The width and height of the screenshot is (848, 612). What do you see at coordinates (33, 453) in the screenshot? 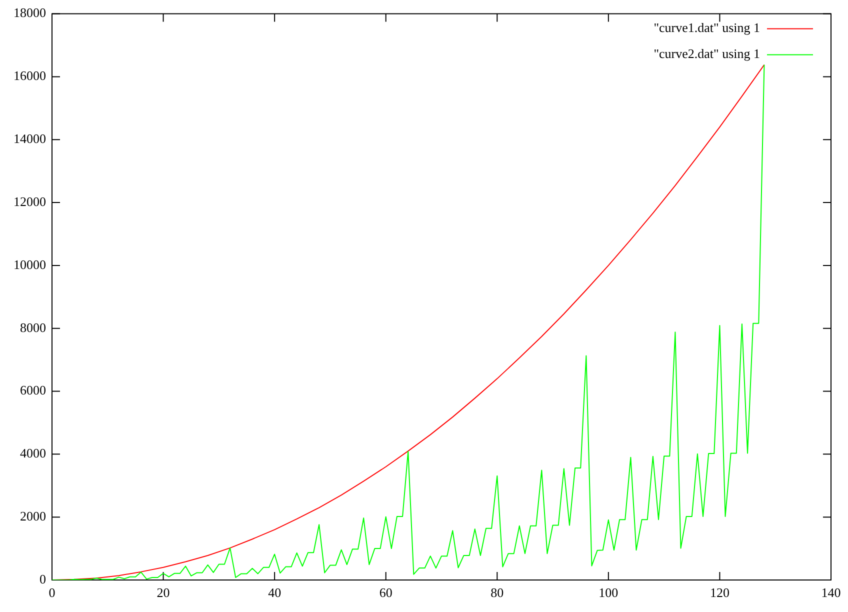
I see `y-tick-label: 4000` at bounding box center [33, 453].